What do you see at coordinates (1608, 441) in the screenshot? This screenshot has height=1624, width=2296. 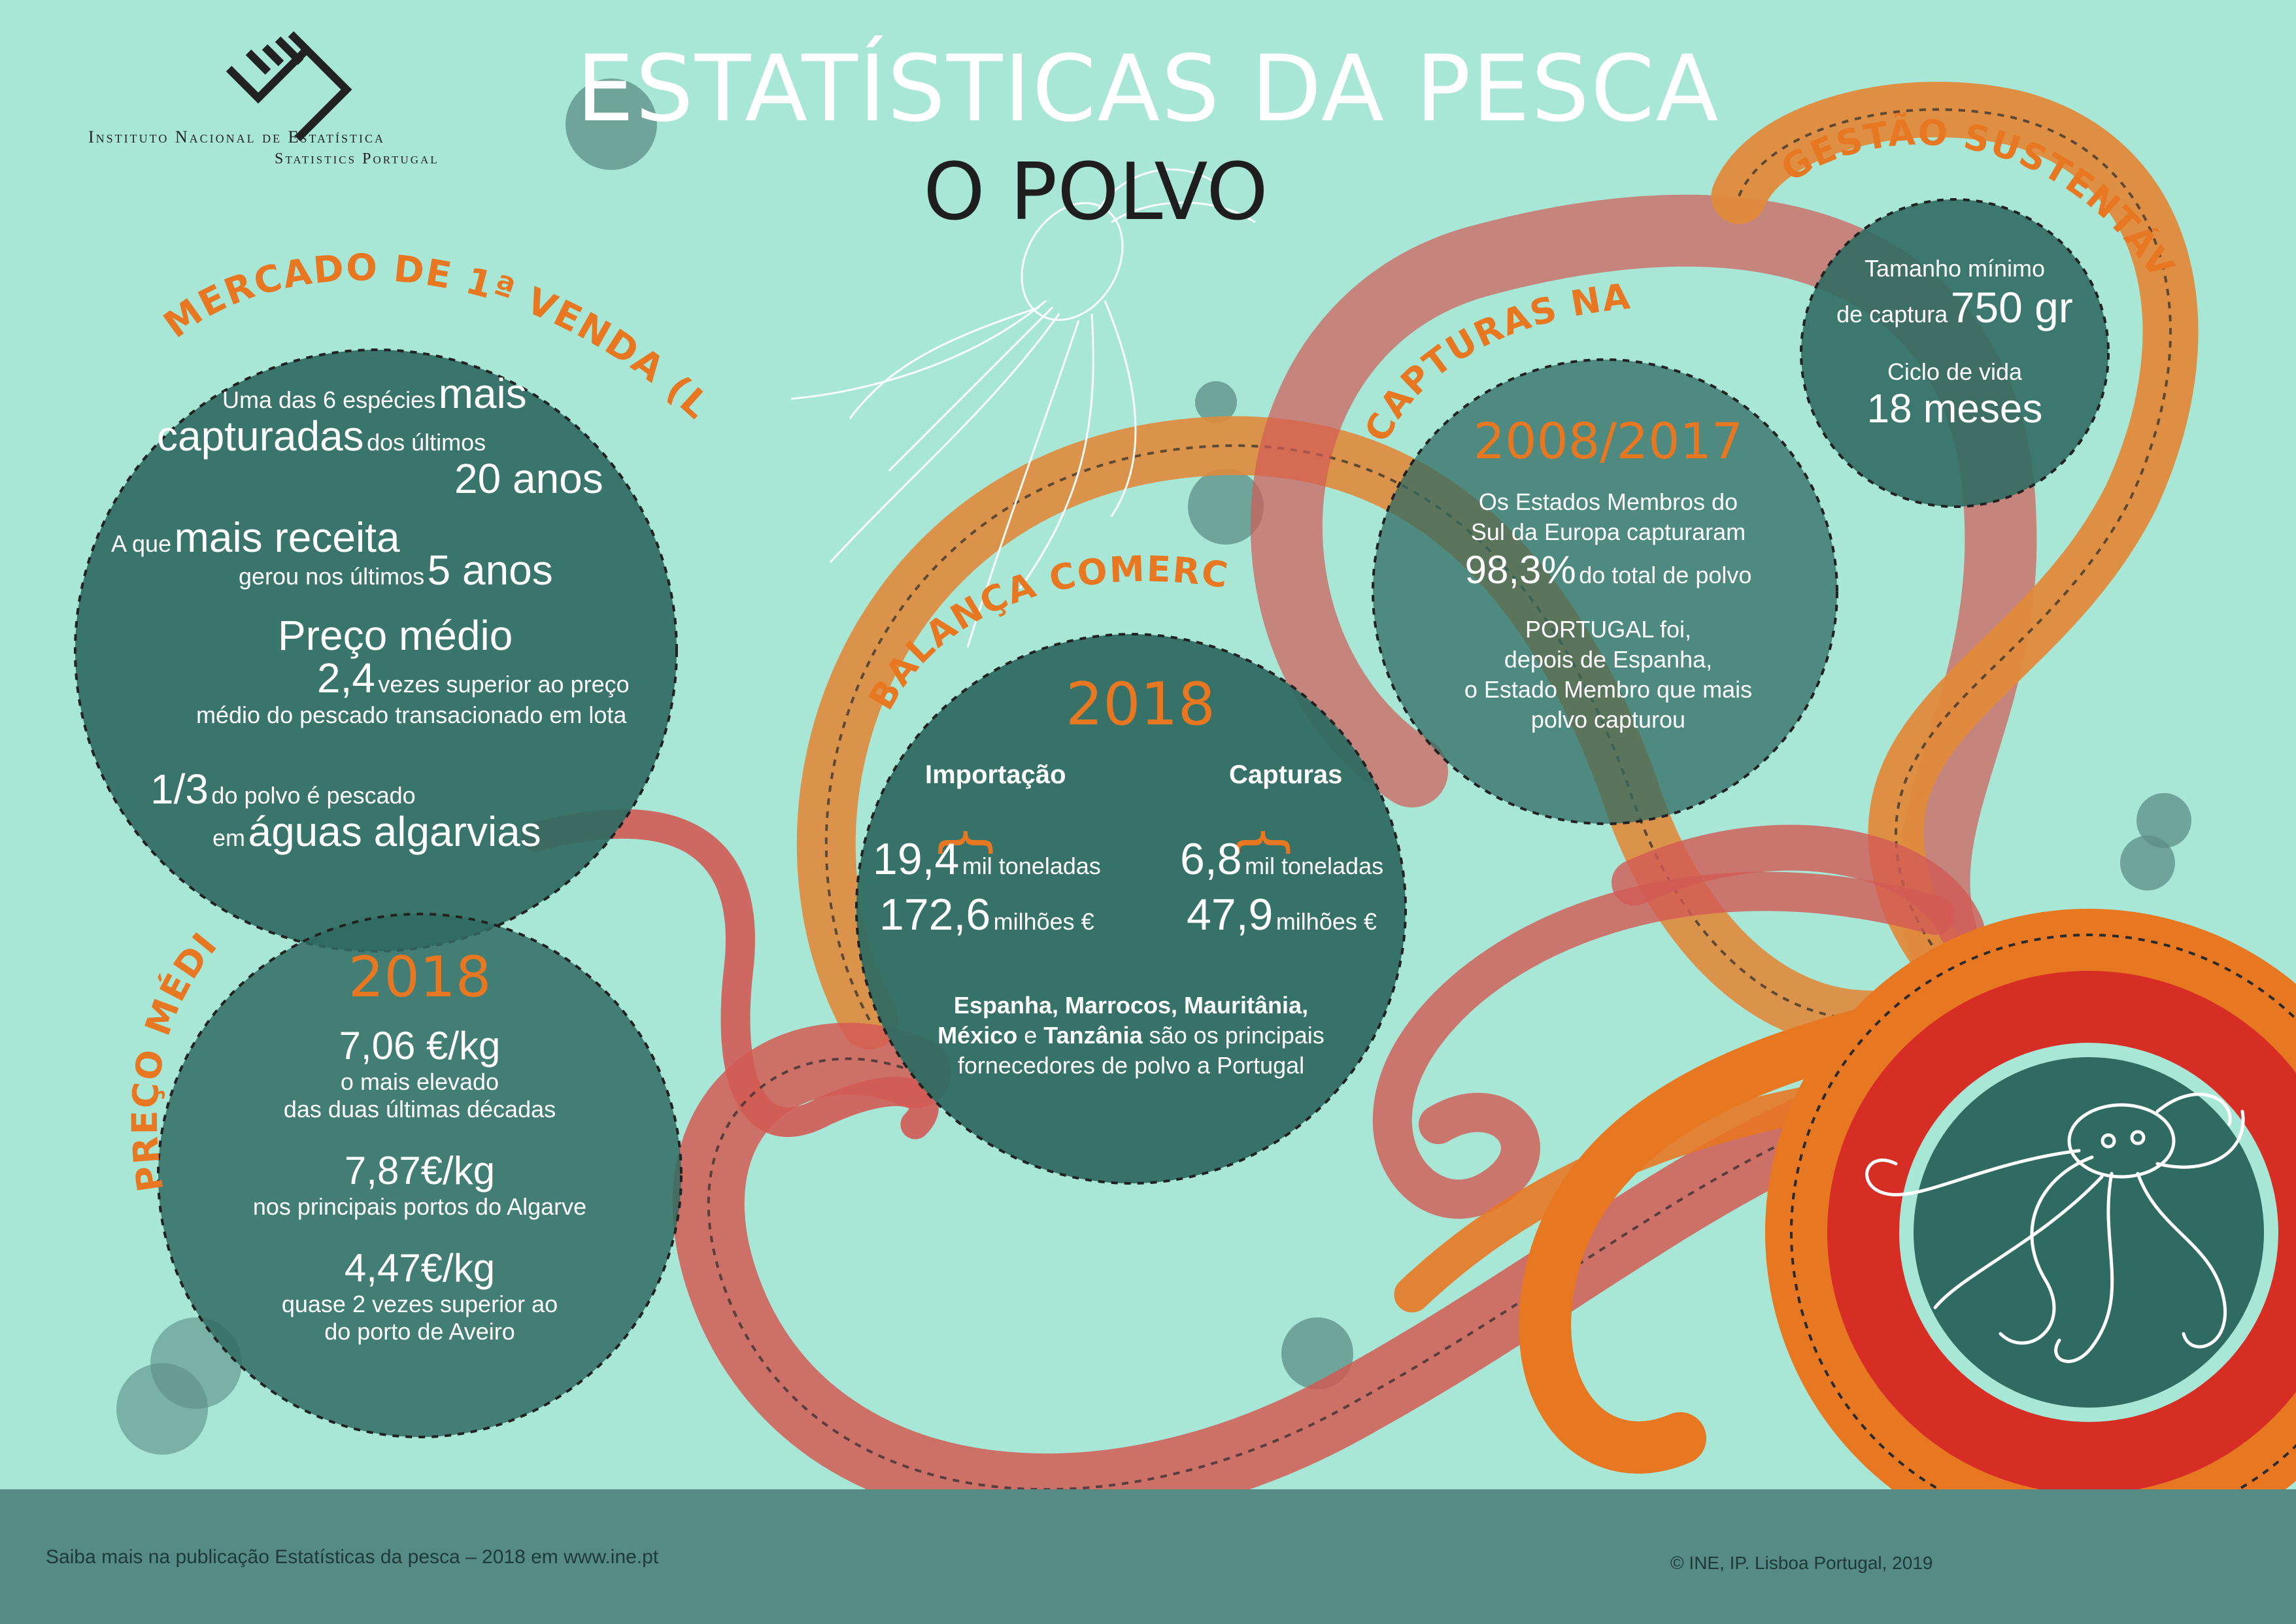 I see `capturas-period: 2008/2017` at bounding box center [1608, 441].